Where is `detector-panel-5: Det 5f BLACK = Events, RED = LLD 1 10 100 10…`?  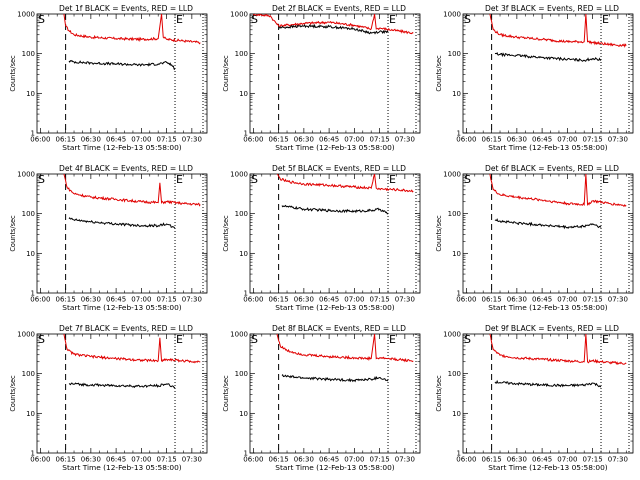 detector-panel-5: Det 5f BLACK = Events, RED = LLD 1 10 100 10… is located at coordinates (321, 238).